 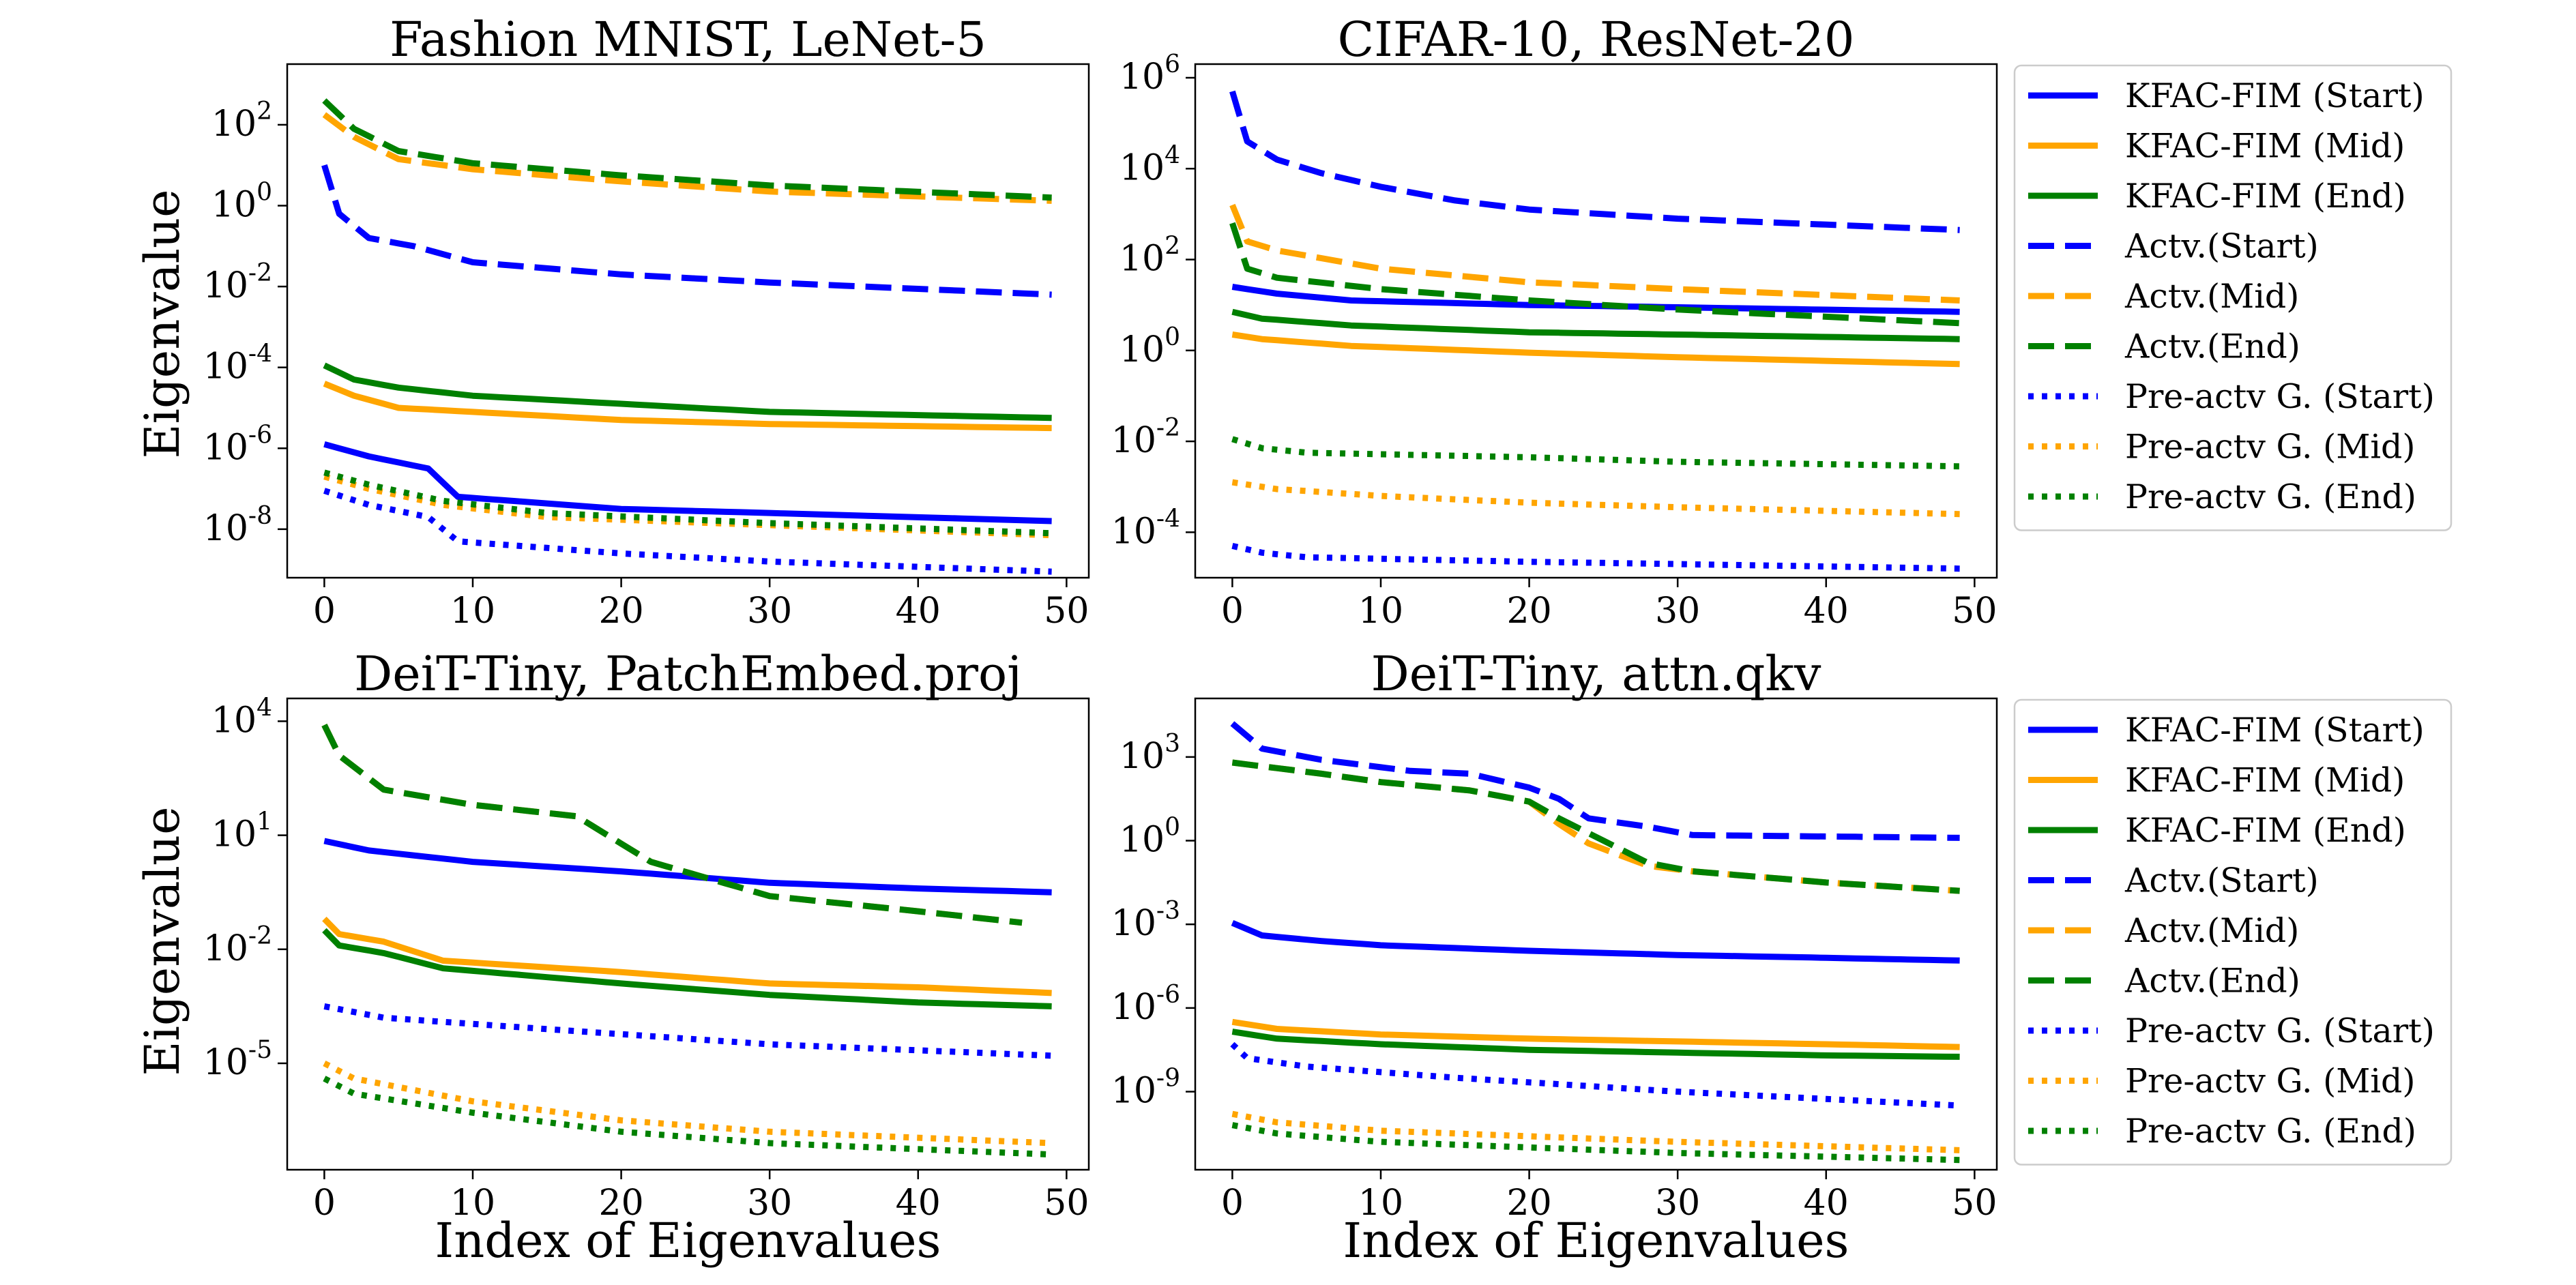 What do you see at coordinates (241, 831) in the screenshot?
I see `y-tick-label: 10¹` at bounding box center [241, 831].